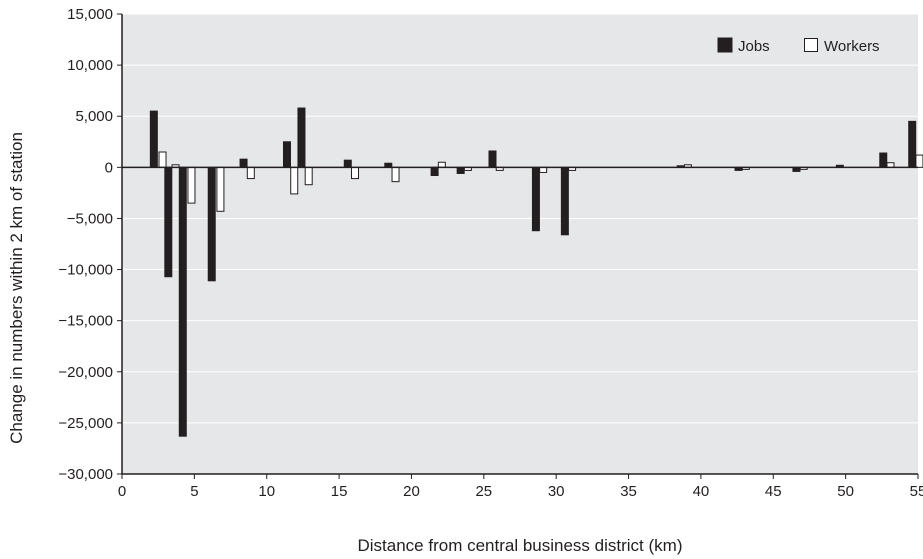  I want to click on x-tick-label: 10, so click(266, 491).